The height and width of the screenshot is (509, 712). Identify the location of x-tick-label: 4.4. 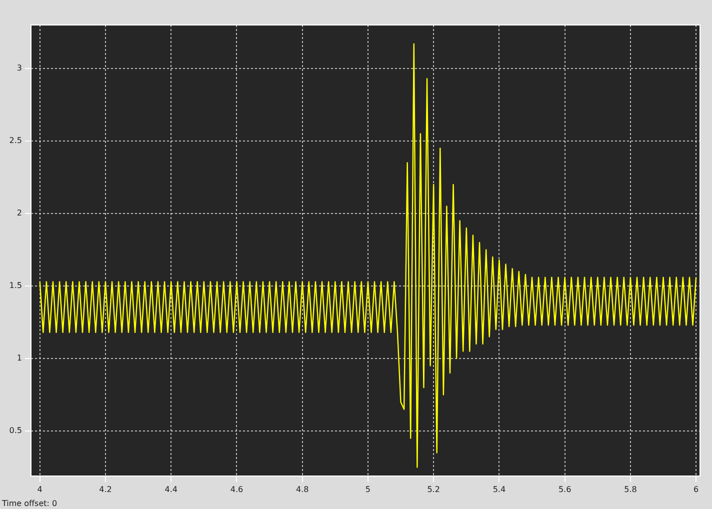
(171, 489).